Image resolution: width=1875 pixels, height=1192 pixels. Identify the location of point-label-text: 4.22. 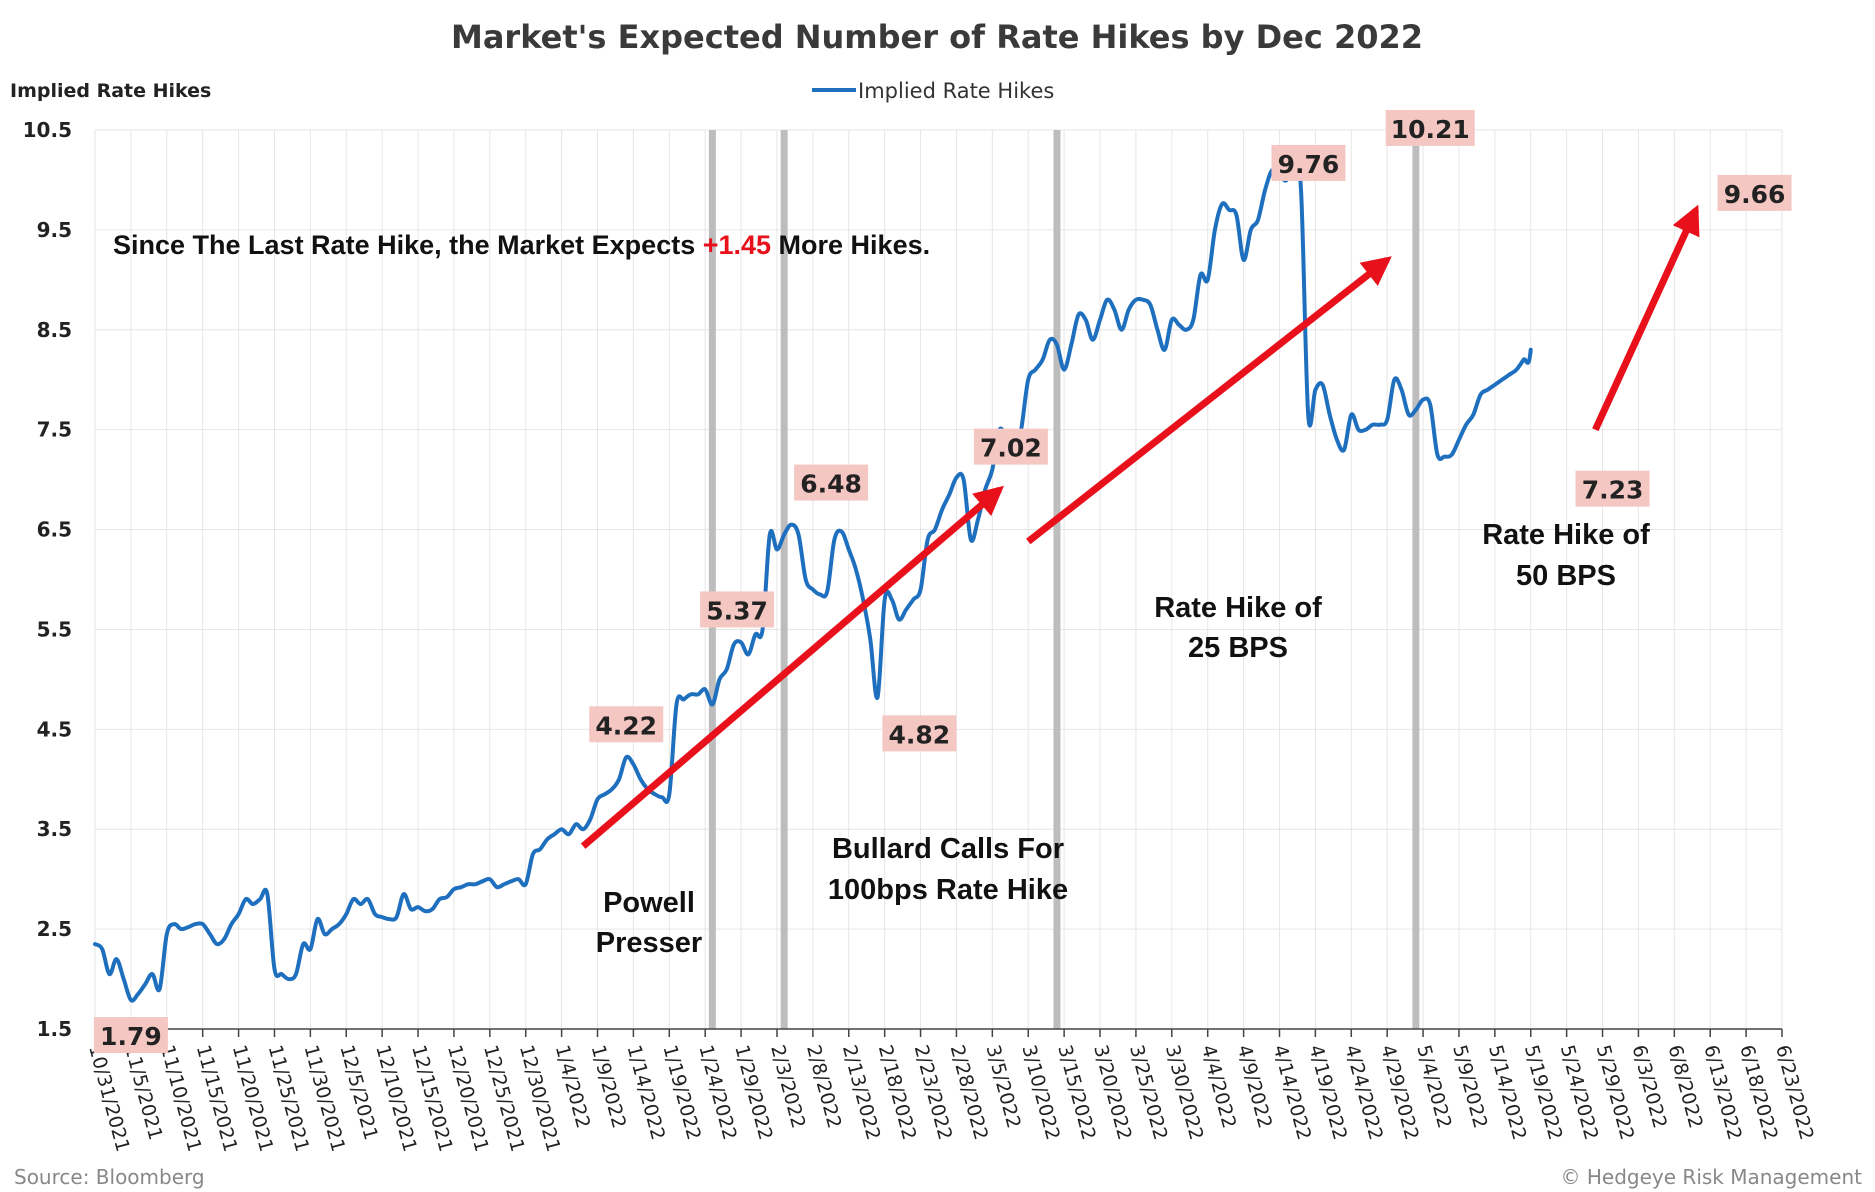
(626, 725).